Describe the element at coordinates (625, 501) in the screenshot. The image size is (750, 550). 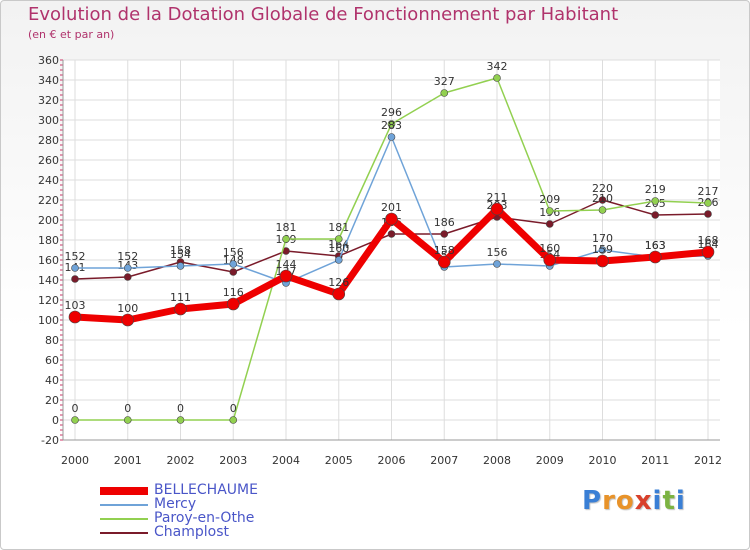
I see `logo-letter: o` at that location.